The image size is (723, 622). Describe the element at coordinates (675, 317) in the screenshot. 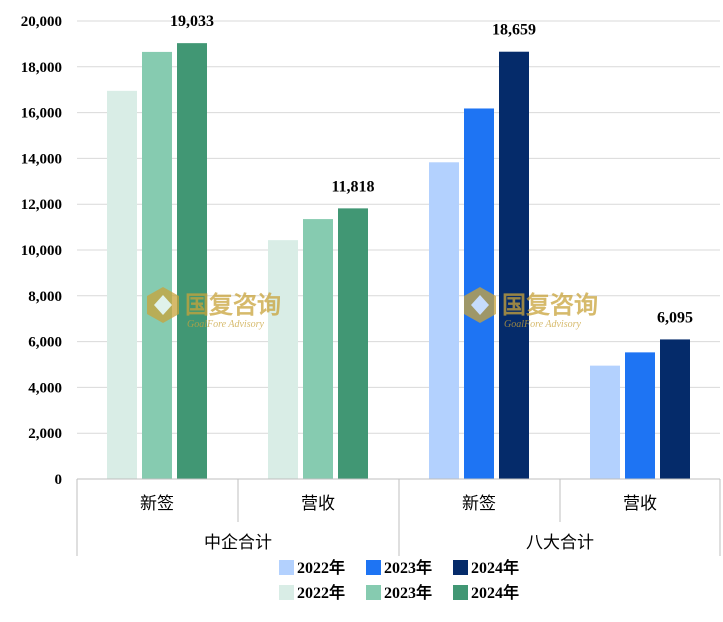

I see `data-label: 6,095` at that location.